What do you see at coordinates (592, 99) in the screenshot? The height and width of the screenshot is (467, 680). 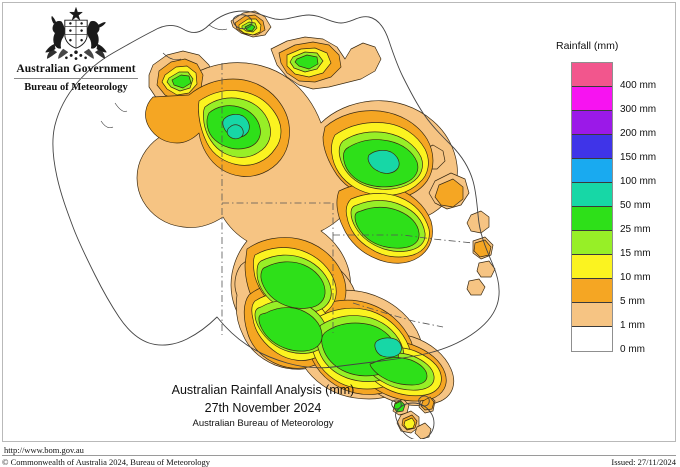 I see `legend-swatch-300-mm` at bounding box center [592, 99].